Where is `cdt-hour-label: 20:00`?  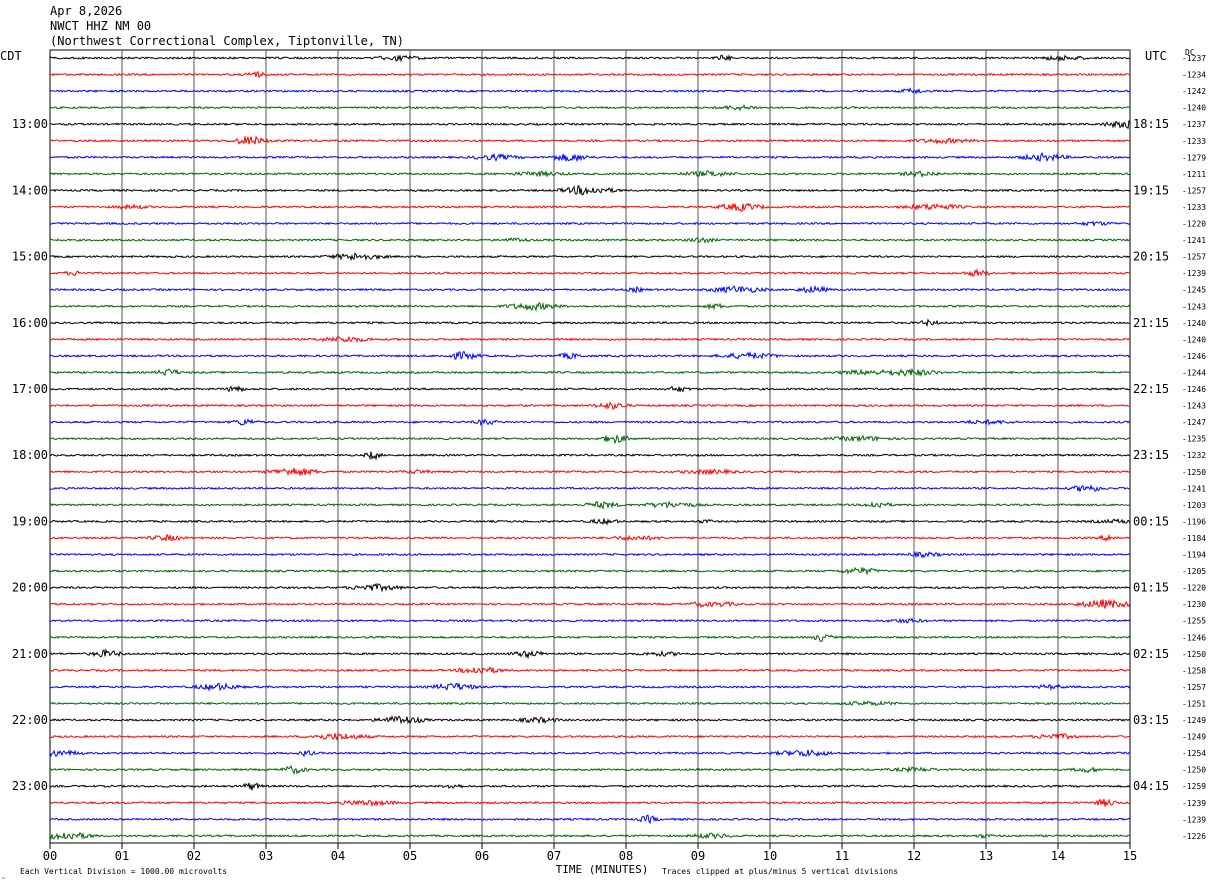 cdt-hour-label: 20:00 is located at coordinates (30, 588).